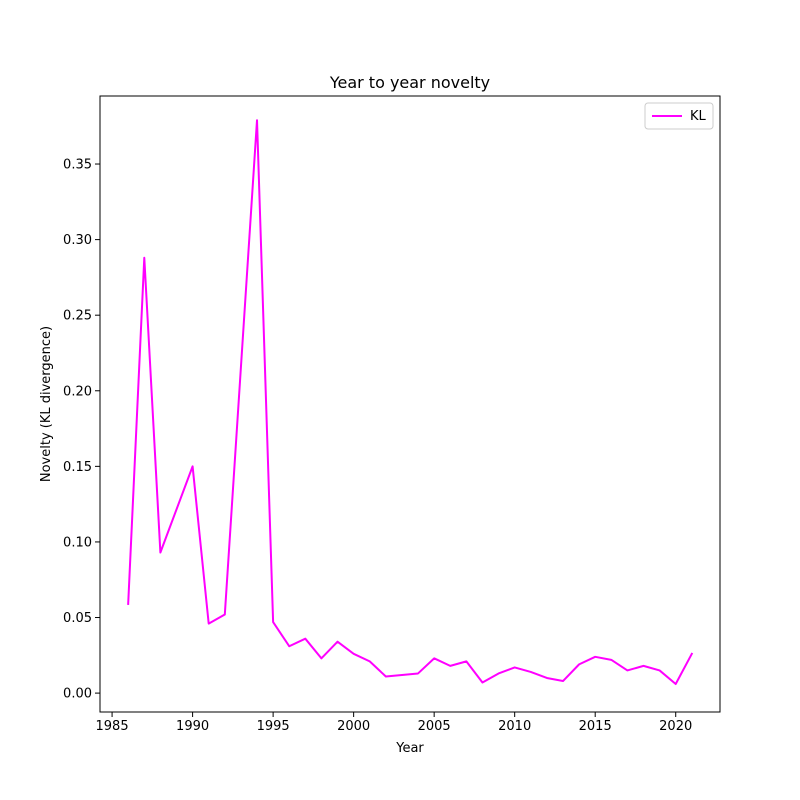  What do you see at coordinates (409, 748) in the screenshot?
I see `x-axis-label: Year` at bounding box center [409, 748].